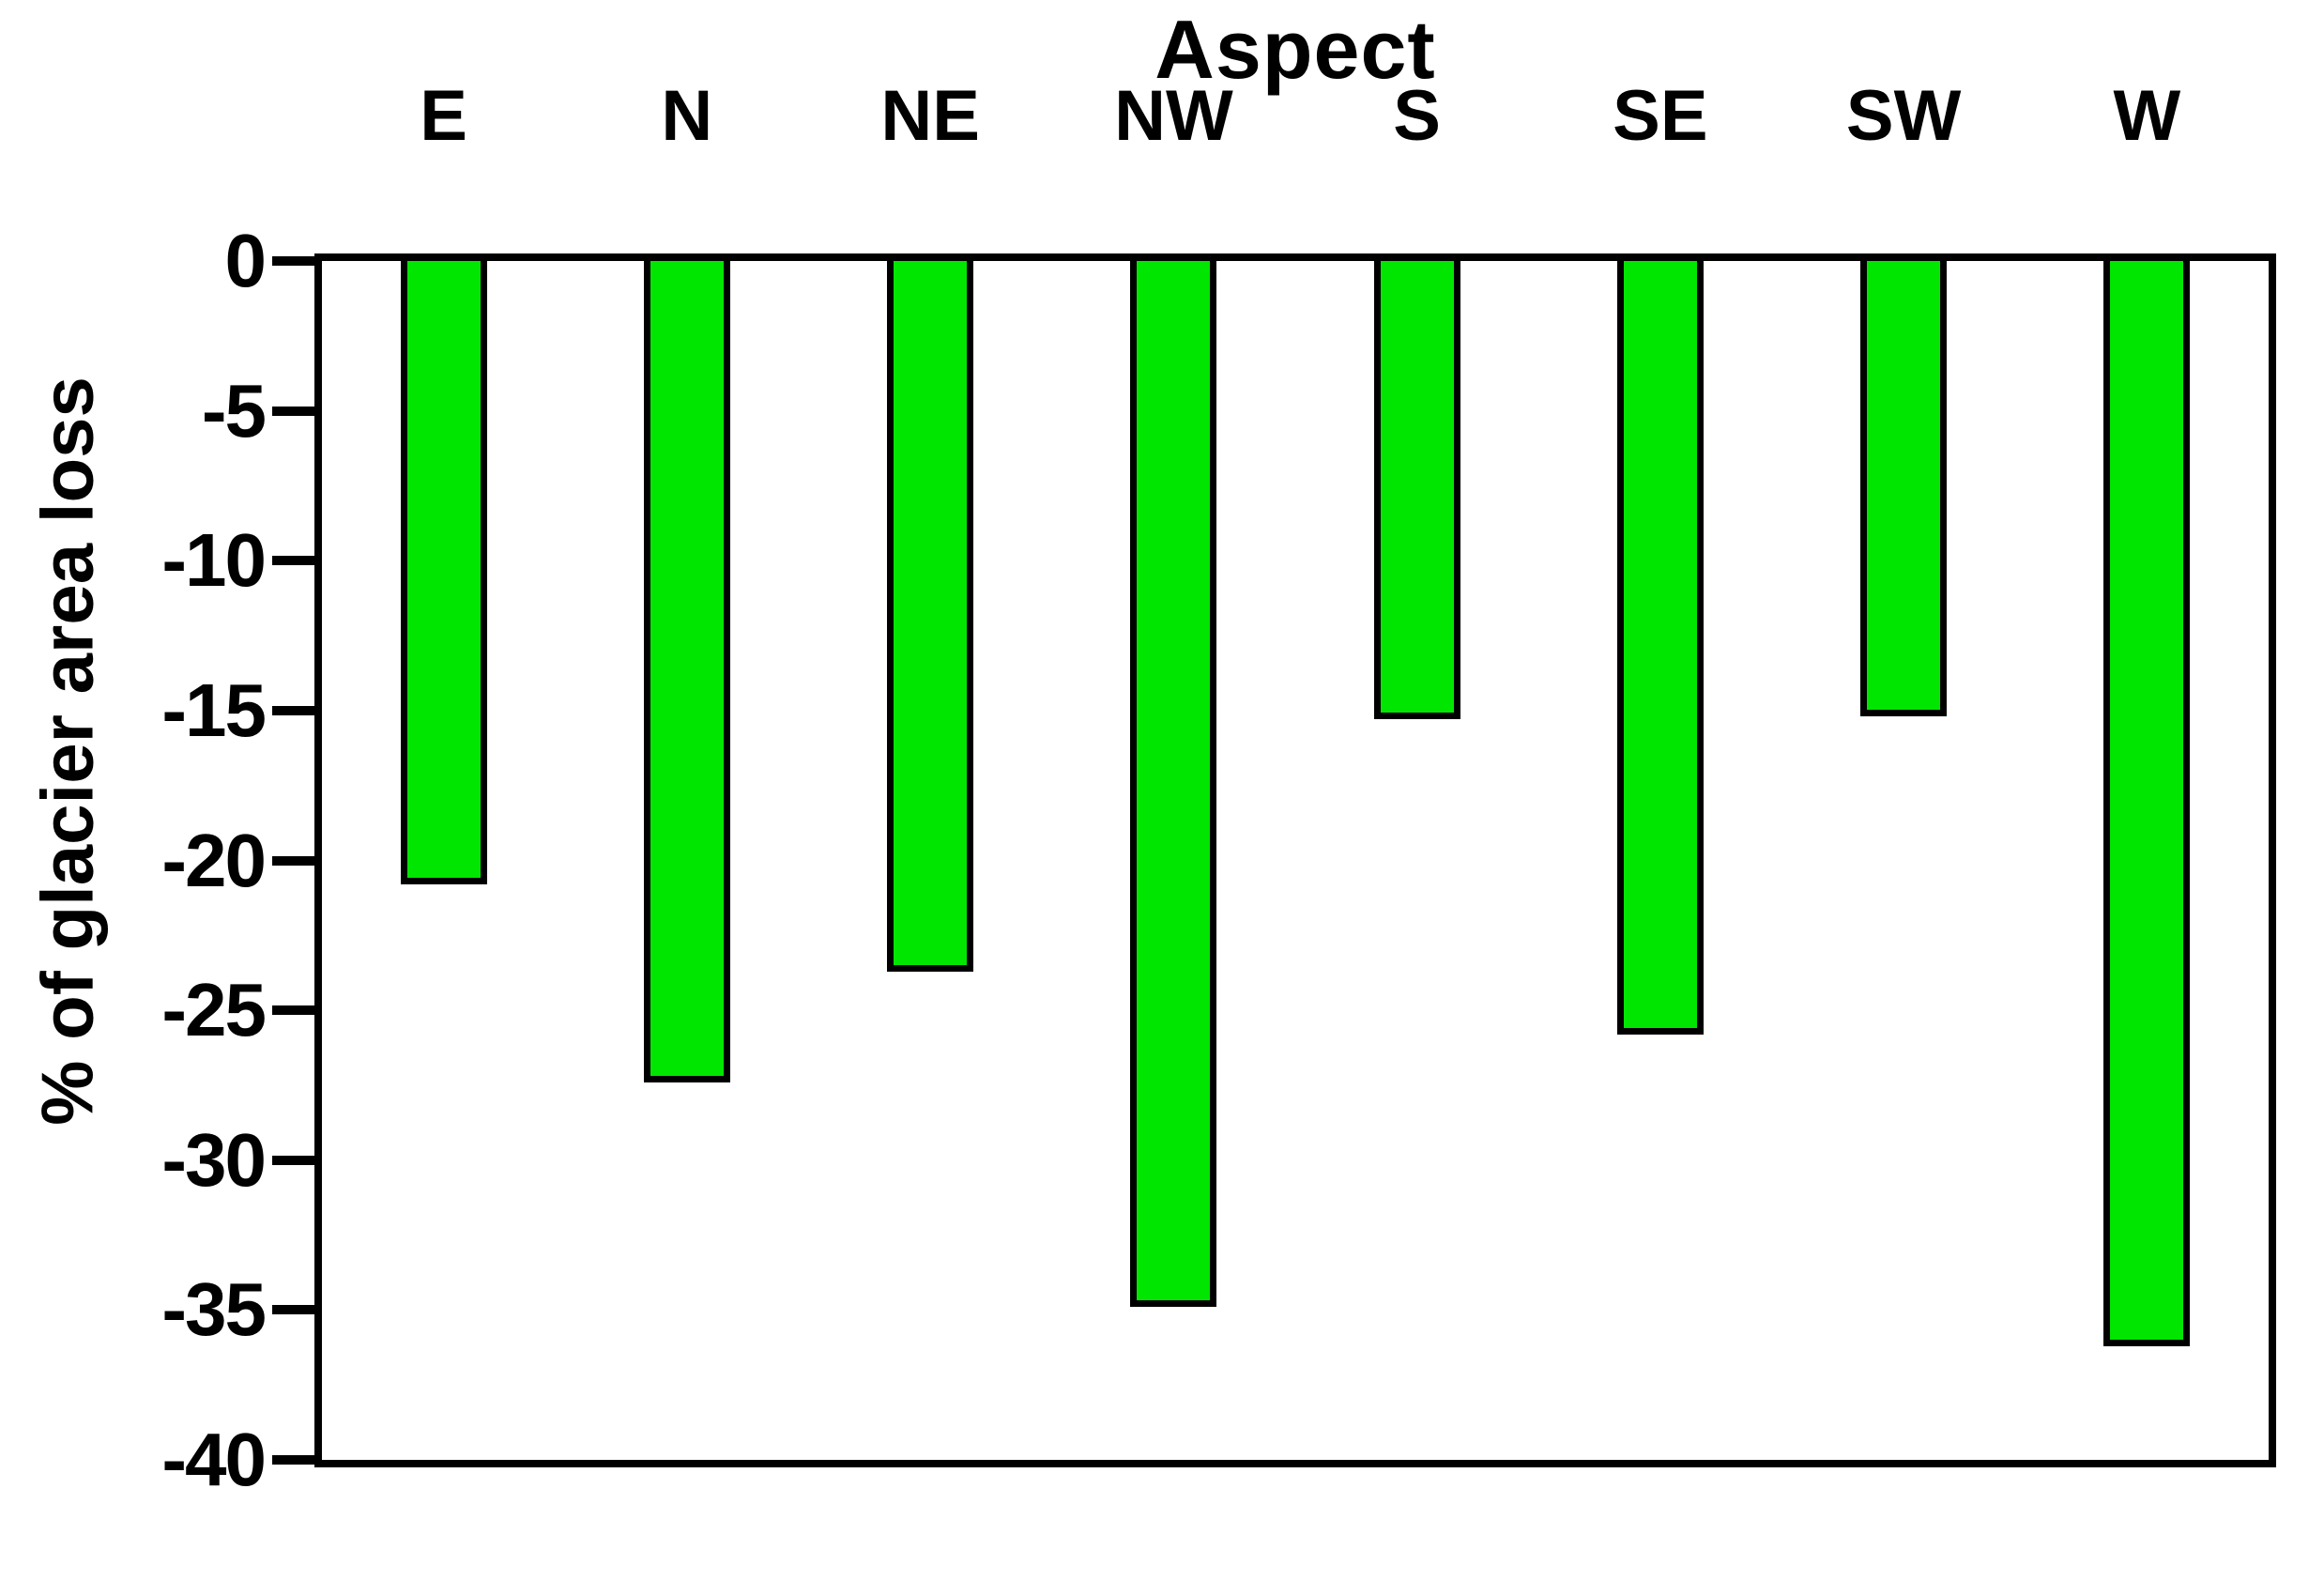  Describe the element at coordinates (1660, 648) in the screenshot. I see `bar-SE` at that location.